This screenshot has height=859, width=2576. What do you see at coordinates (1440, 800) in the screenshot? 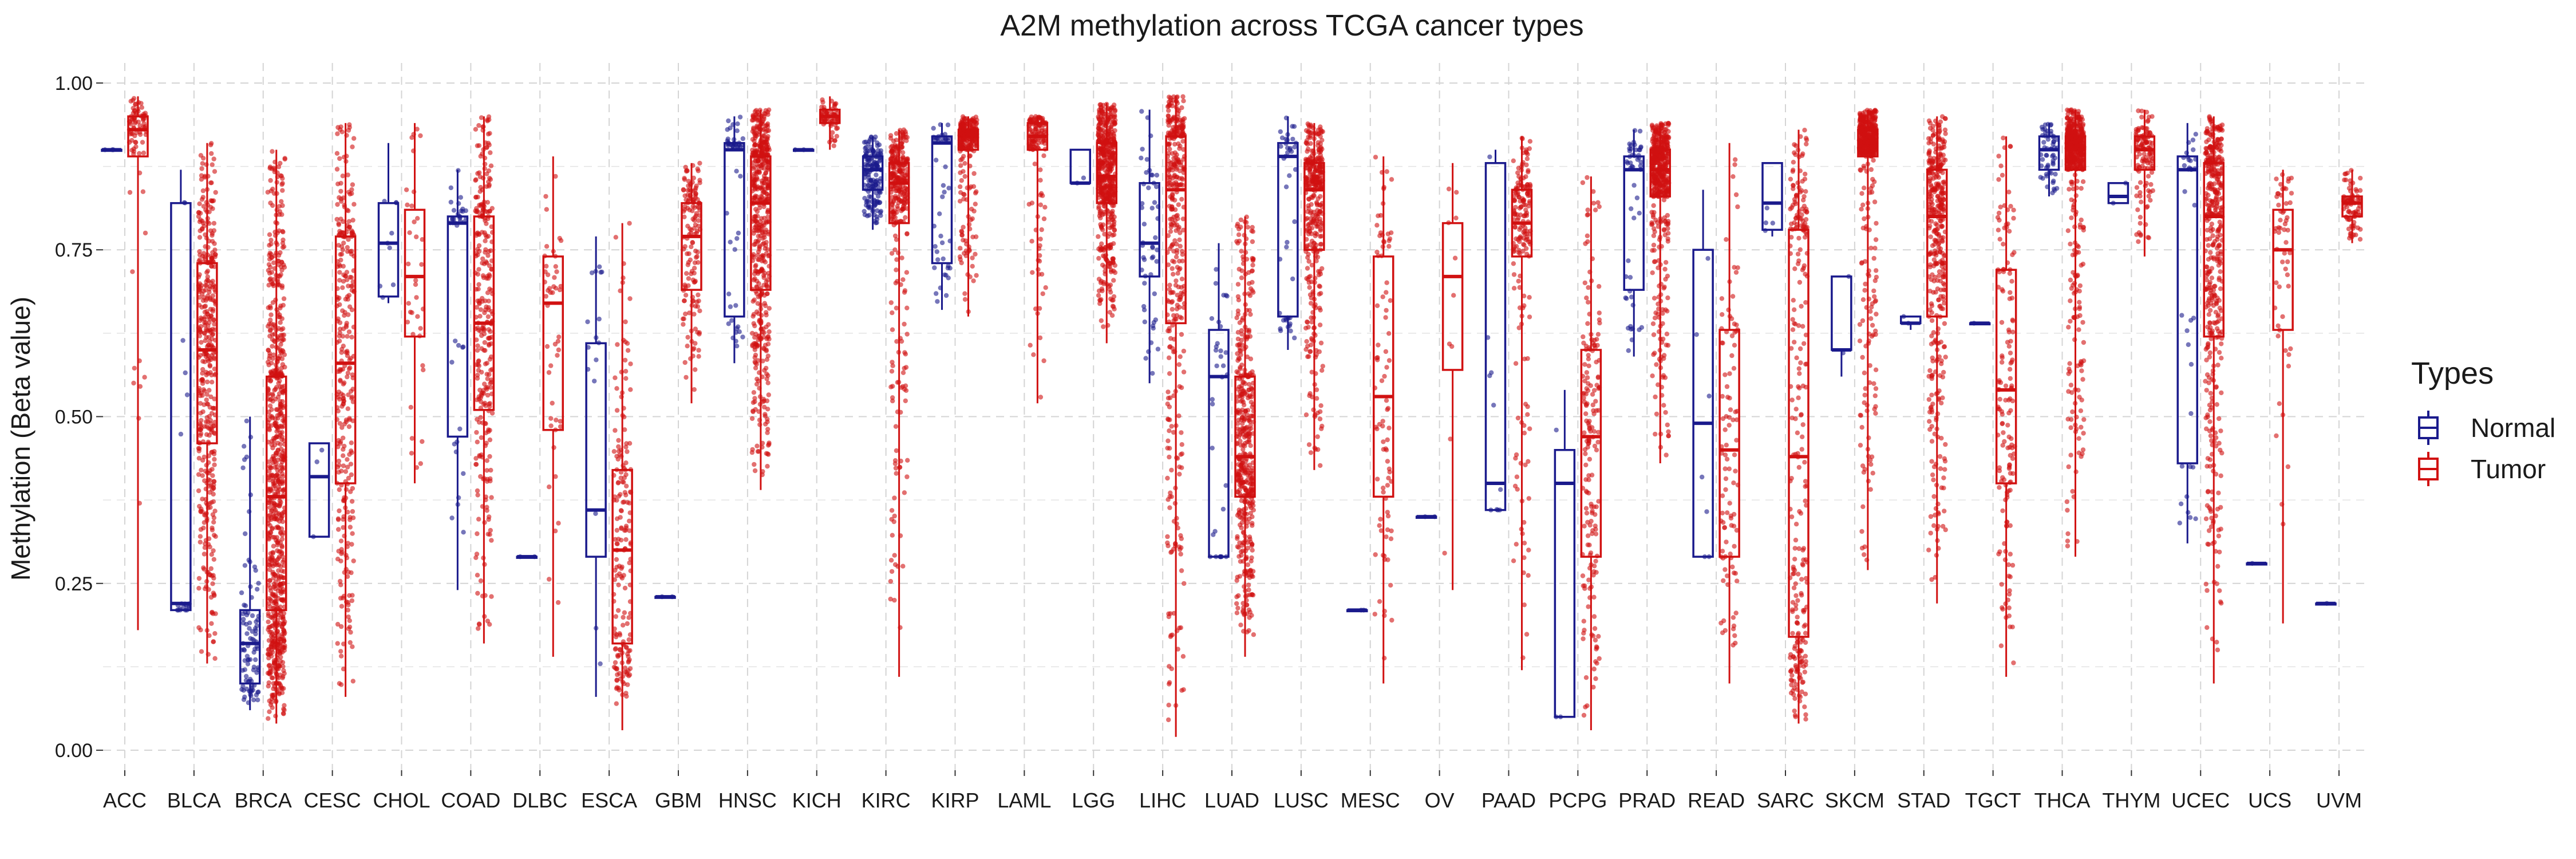
I see `x-tick-label-ov: OV` at bounding box center [1440, 800].